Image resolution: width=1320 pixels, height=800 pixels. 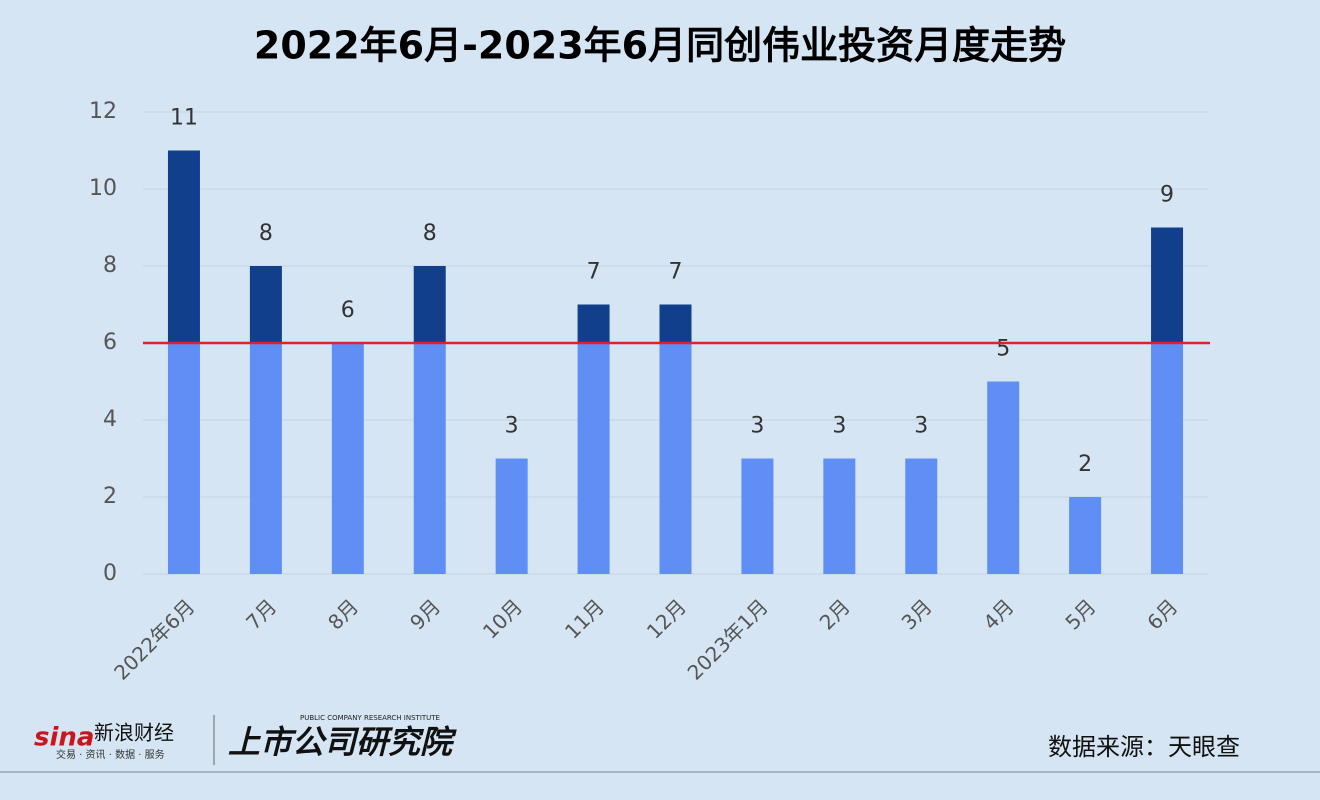 I want to click on source-note: 数据来源：天眼查, so click(x=1144, y=747).